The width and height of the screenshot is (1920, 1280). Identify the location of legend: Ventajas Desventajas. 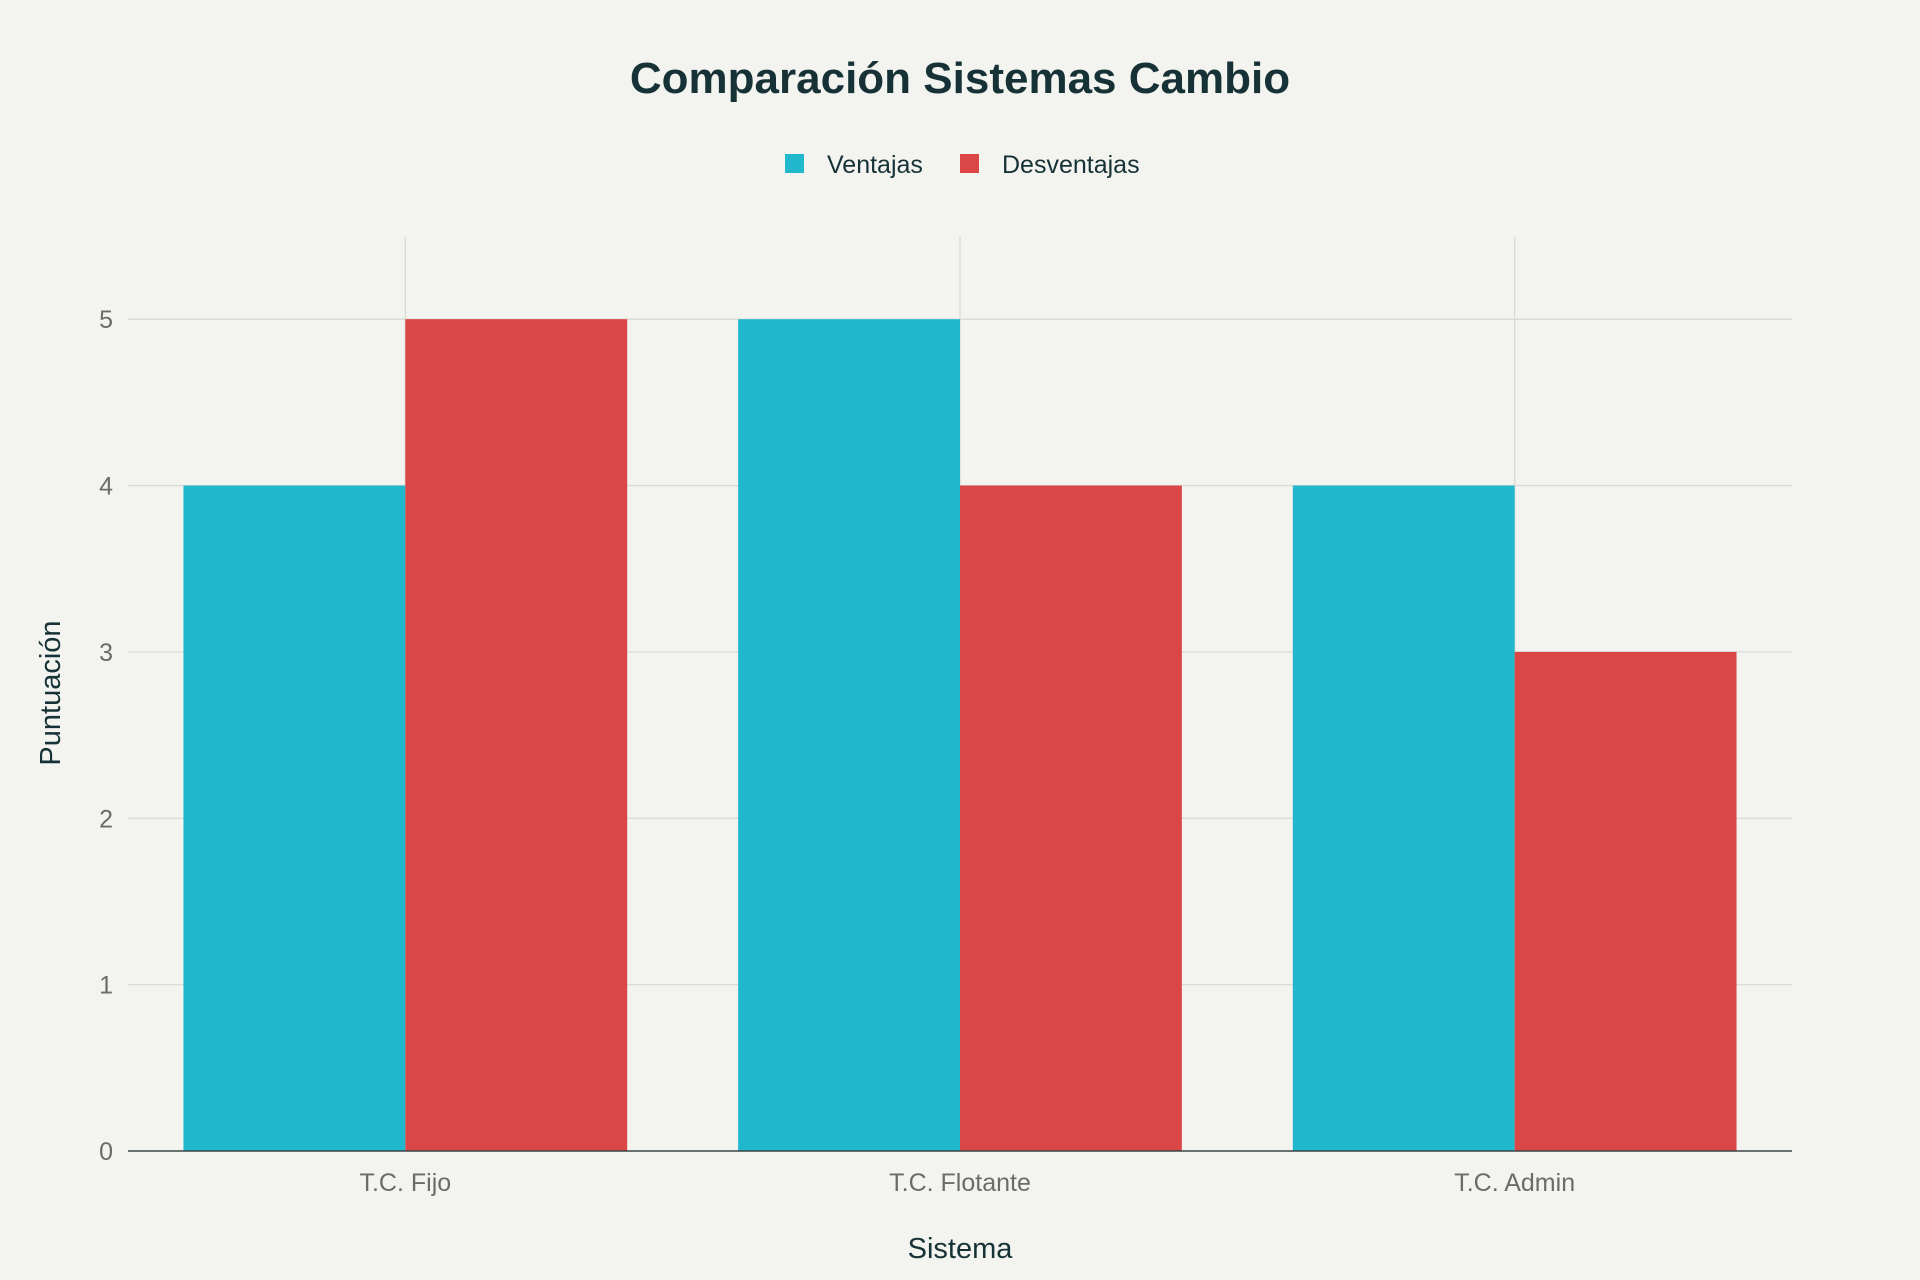
(962, 165).